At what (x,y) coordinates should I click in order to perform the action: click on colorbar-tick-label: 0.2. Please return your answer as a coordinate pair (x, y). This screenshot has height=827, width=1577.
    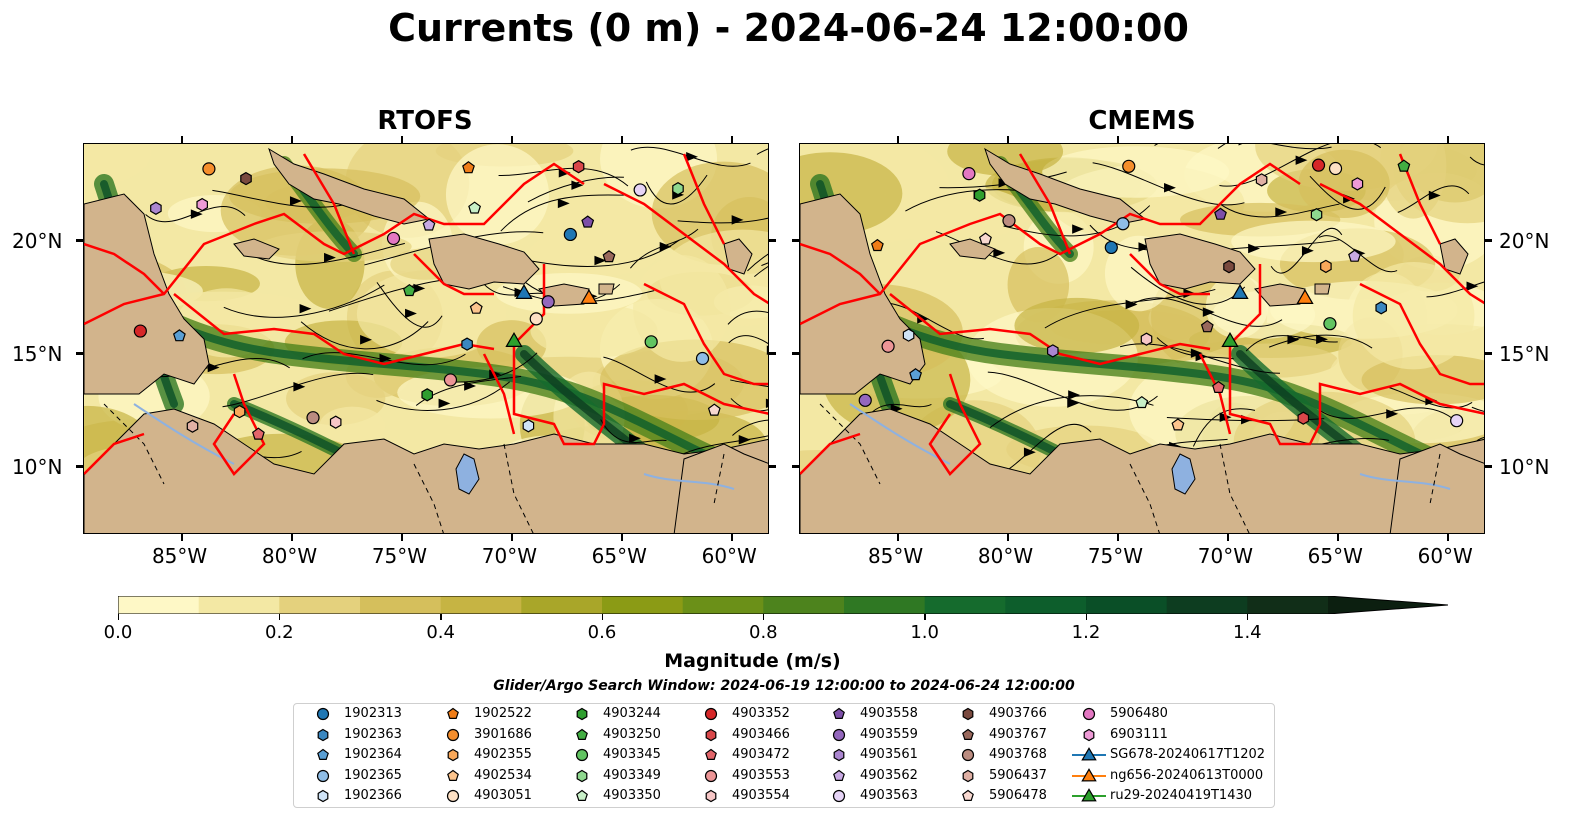
    Looking at the image, I should click on (279, 632).